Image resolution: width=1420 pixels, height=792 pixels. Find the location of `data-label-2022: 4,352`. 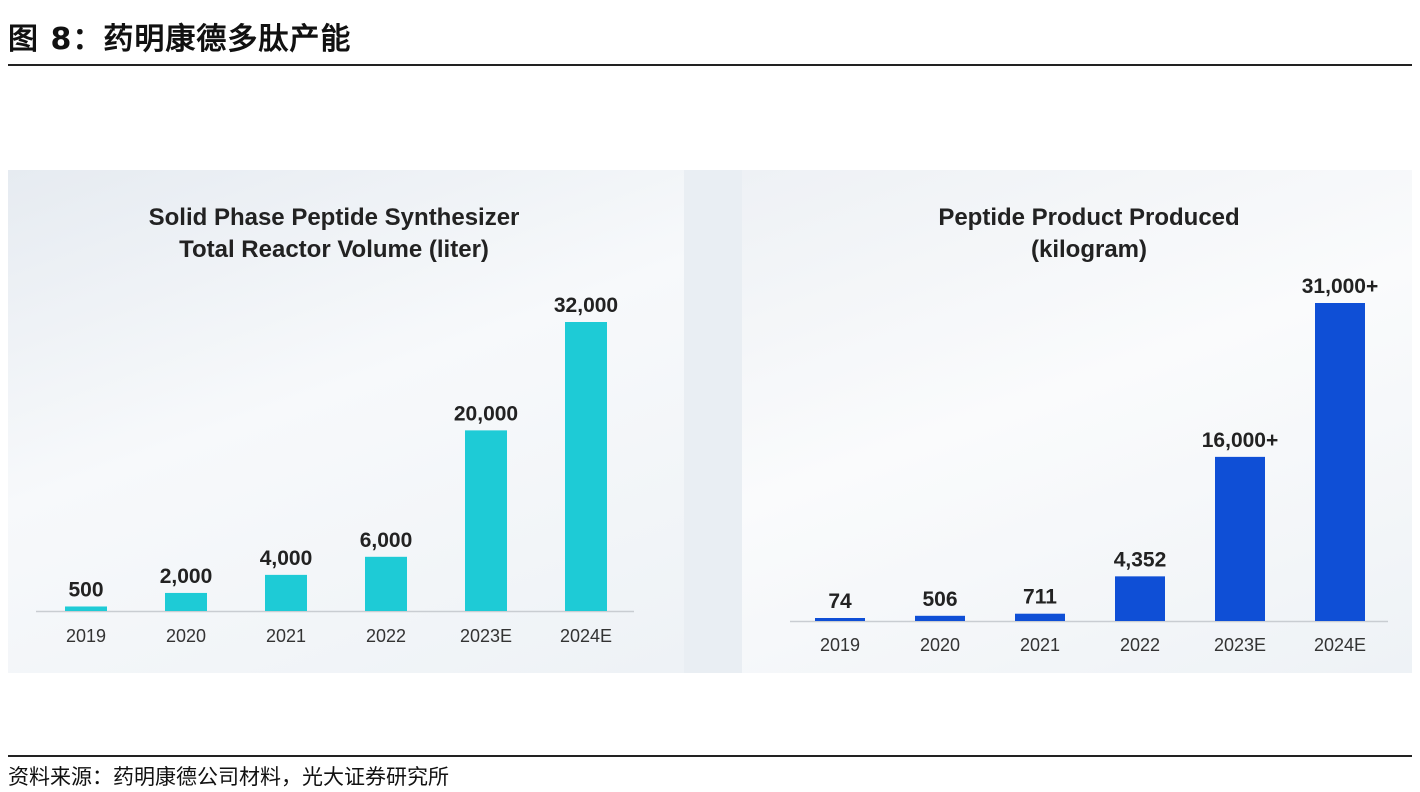

data-label-2022: 4,352 is located at coordinates (1140, 559).